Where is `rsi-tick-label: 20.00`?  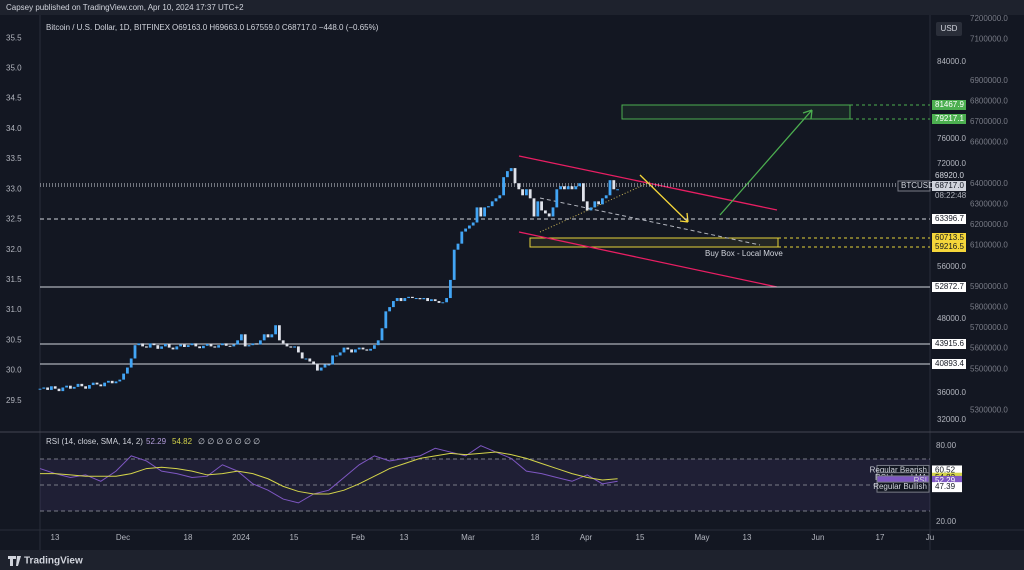 rsi-tick-label: 20.00 is located at coordinates (946, 521).